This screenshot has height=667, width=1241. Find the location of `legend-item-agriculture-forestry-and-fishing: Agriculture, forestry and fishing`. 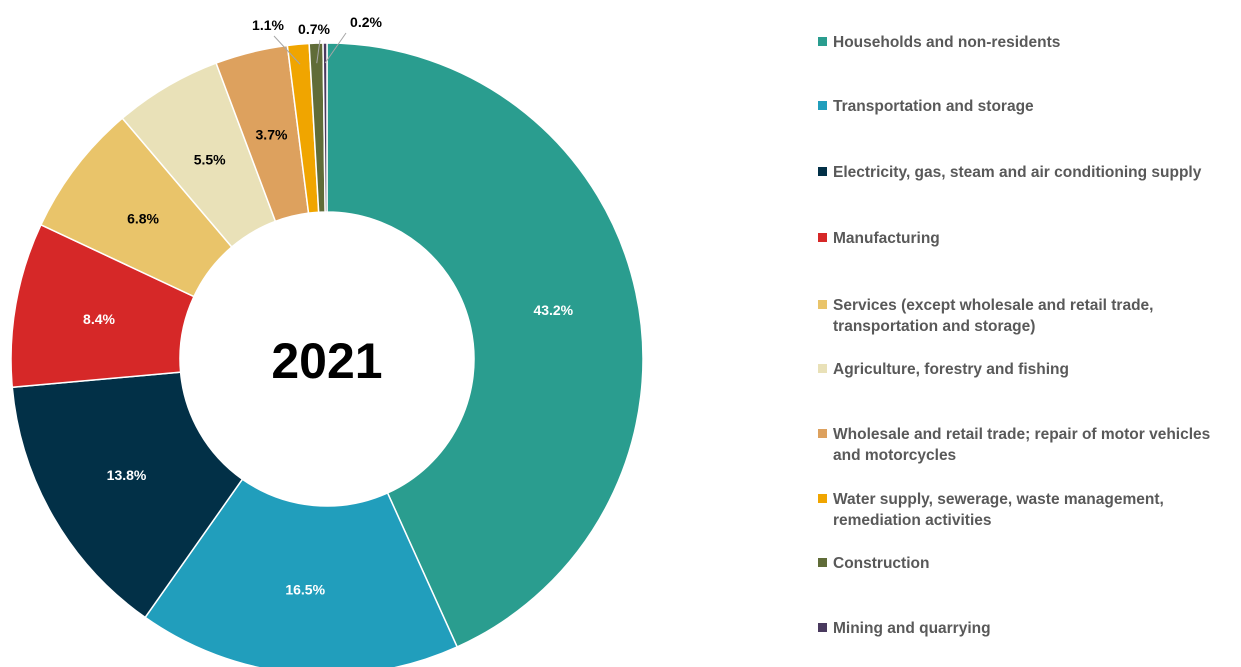

legend-item-agriculture-forestry-and-fishing: Agriculture, forestry and fishing is located at coordinates (943, 369).